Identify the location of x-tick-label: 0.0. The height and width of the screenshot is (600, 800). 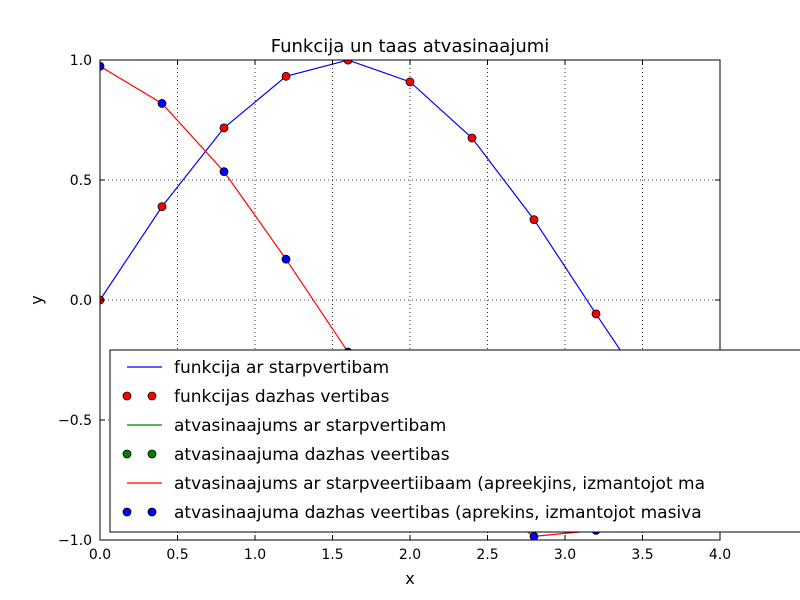
(100, 555).